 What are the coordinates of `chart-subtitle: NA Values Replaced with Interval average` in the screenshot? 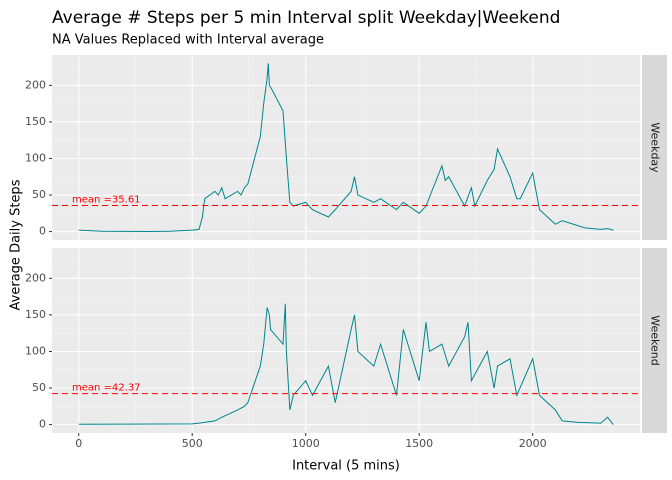 It's located at (188, 40).